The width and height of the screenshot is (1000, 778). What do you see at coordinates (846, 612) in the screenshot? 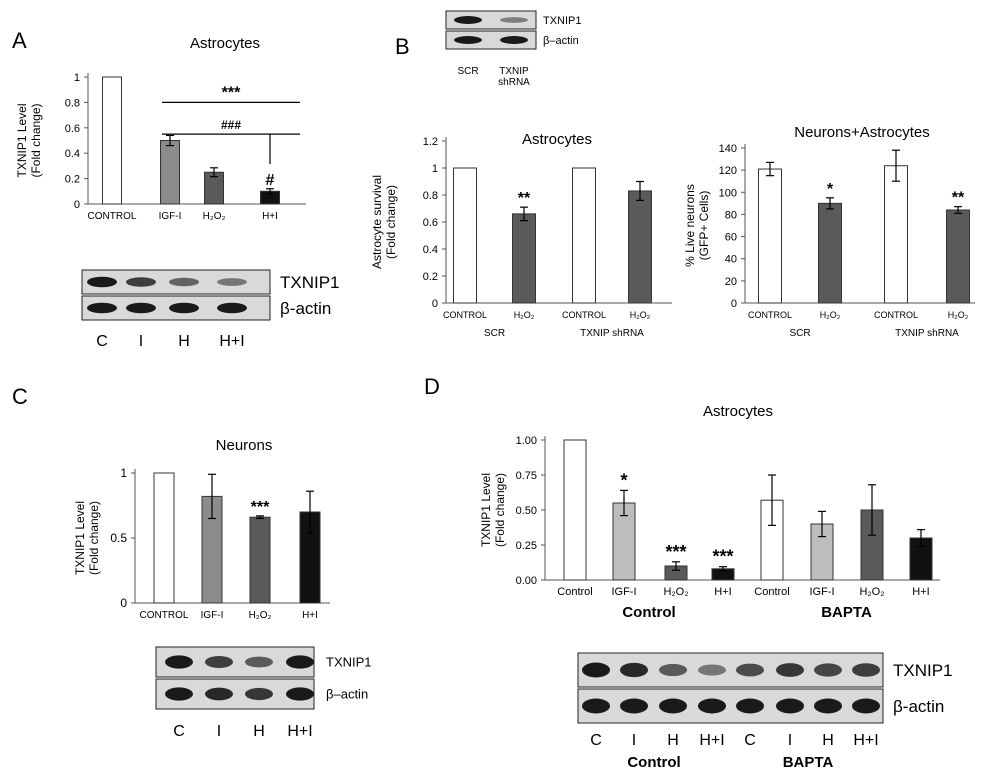
I see `group-label: BAPTA` at bounding box center [846, 612].